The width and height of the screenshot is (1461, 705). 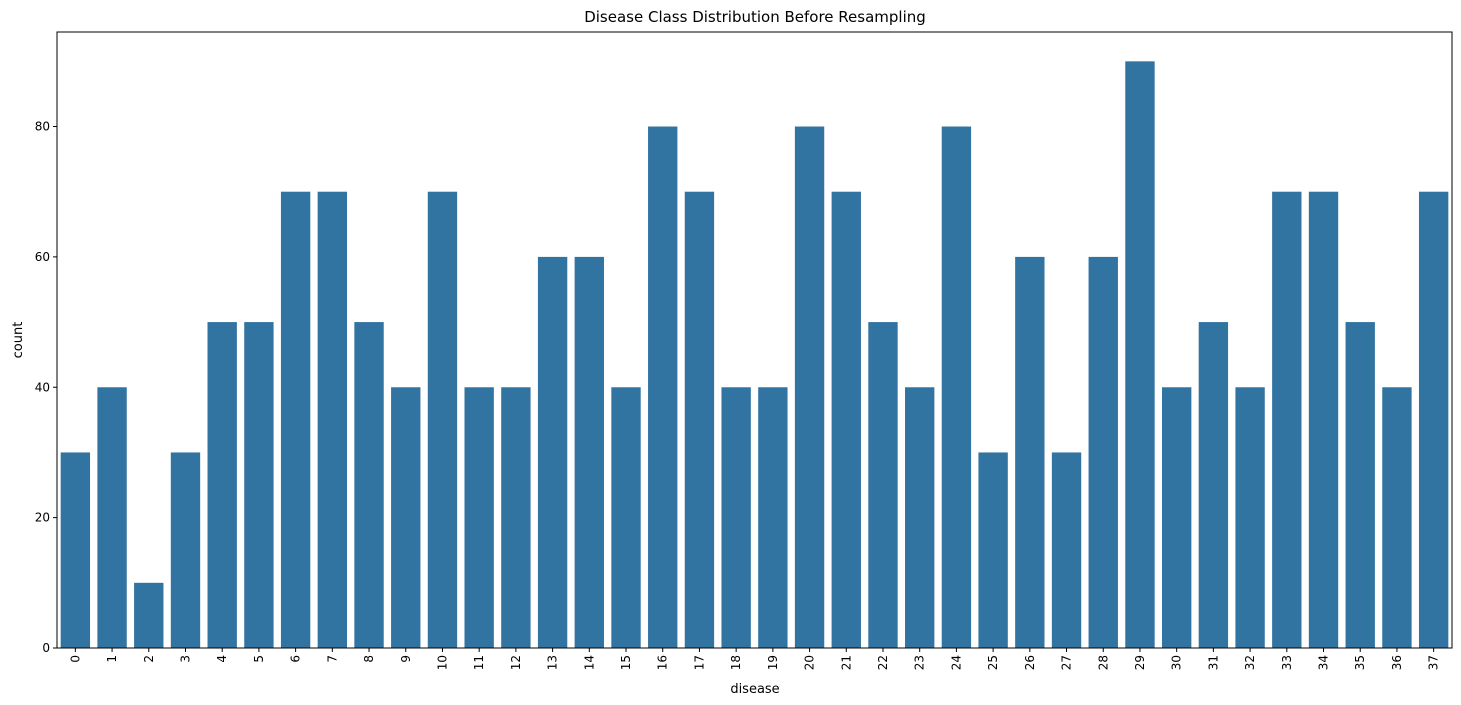 What do you see at coordinates (1177, 662) in the screenshot?
I see `x-tick-label: 30` at bounding box center [1177, 662].